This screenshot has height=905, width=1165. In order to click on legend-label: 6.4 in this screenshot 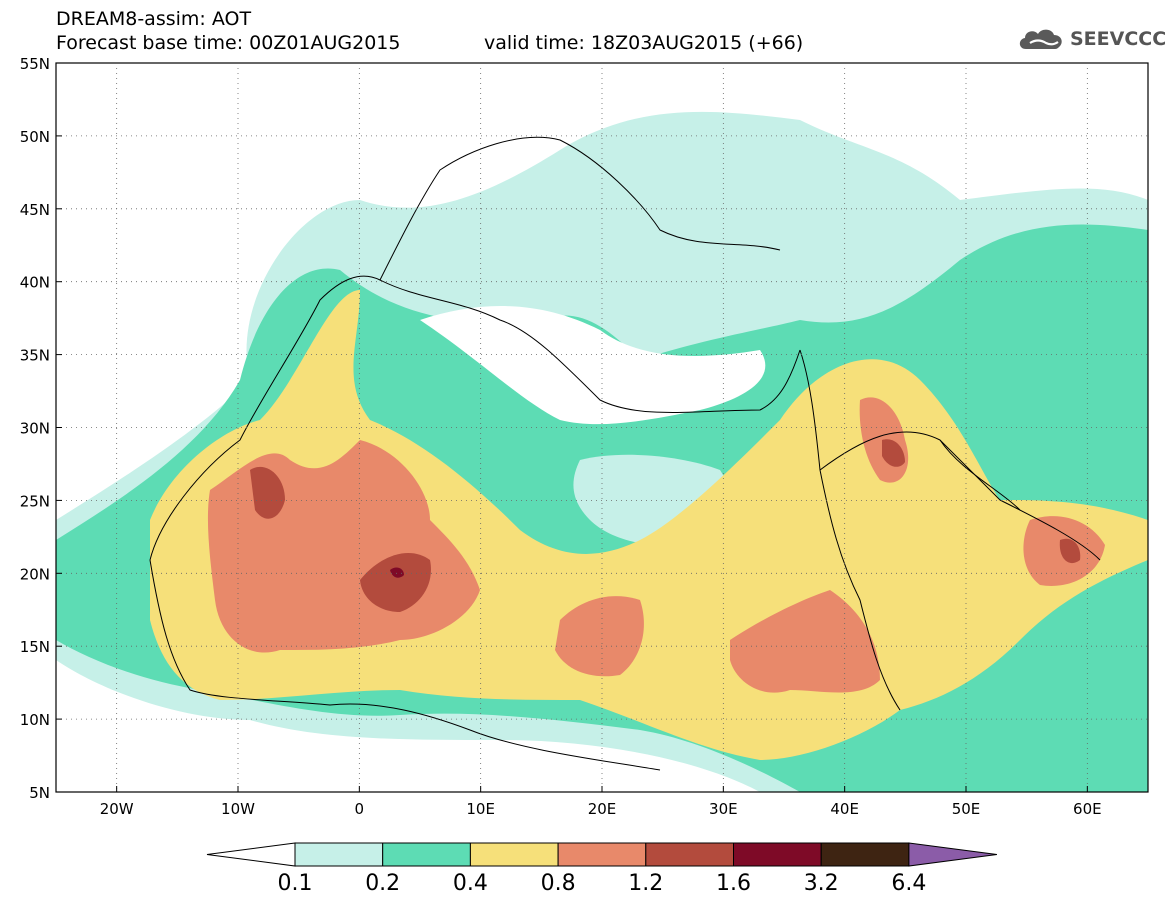, I will do `click(908, 883)`.